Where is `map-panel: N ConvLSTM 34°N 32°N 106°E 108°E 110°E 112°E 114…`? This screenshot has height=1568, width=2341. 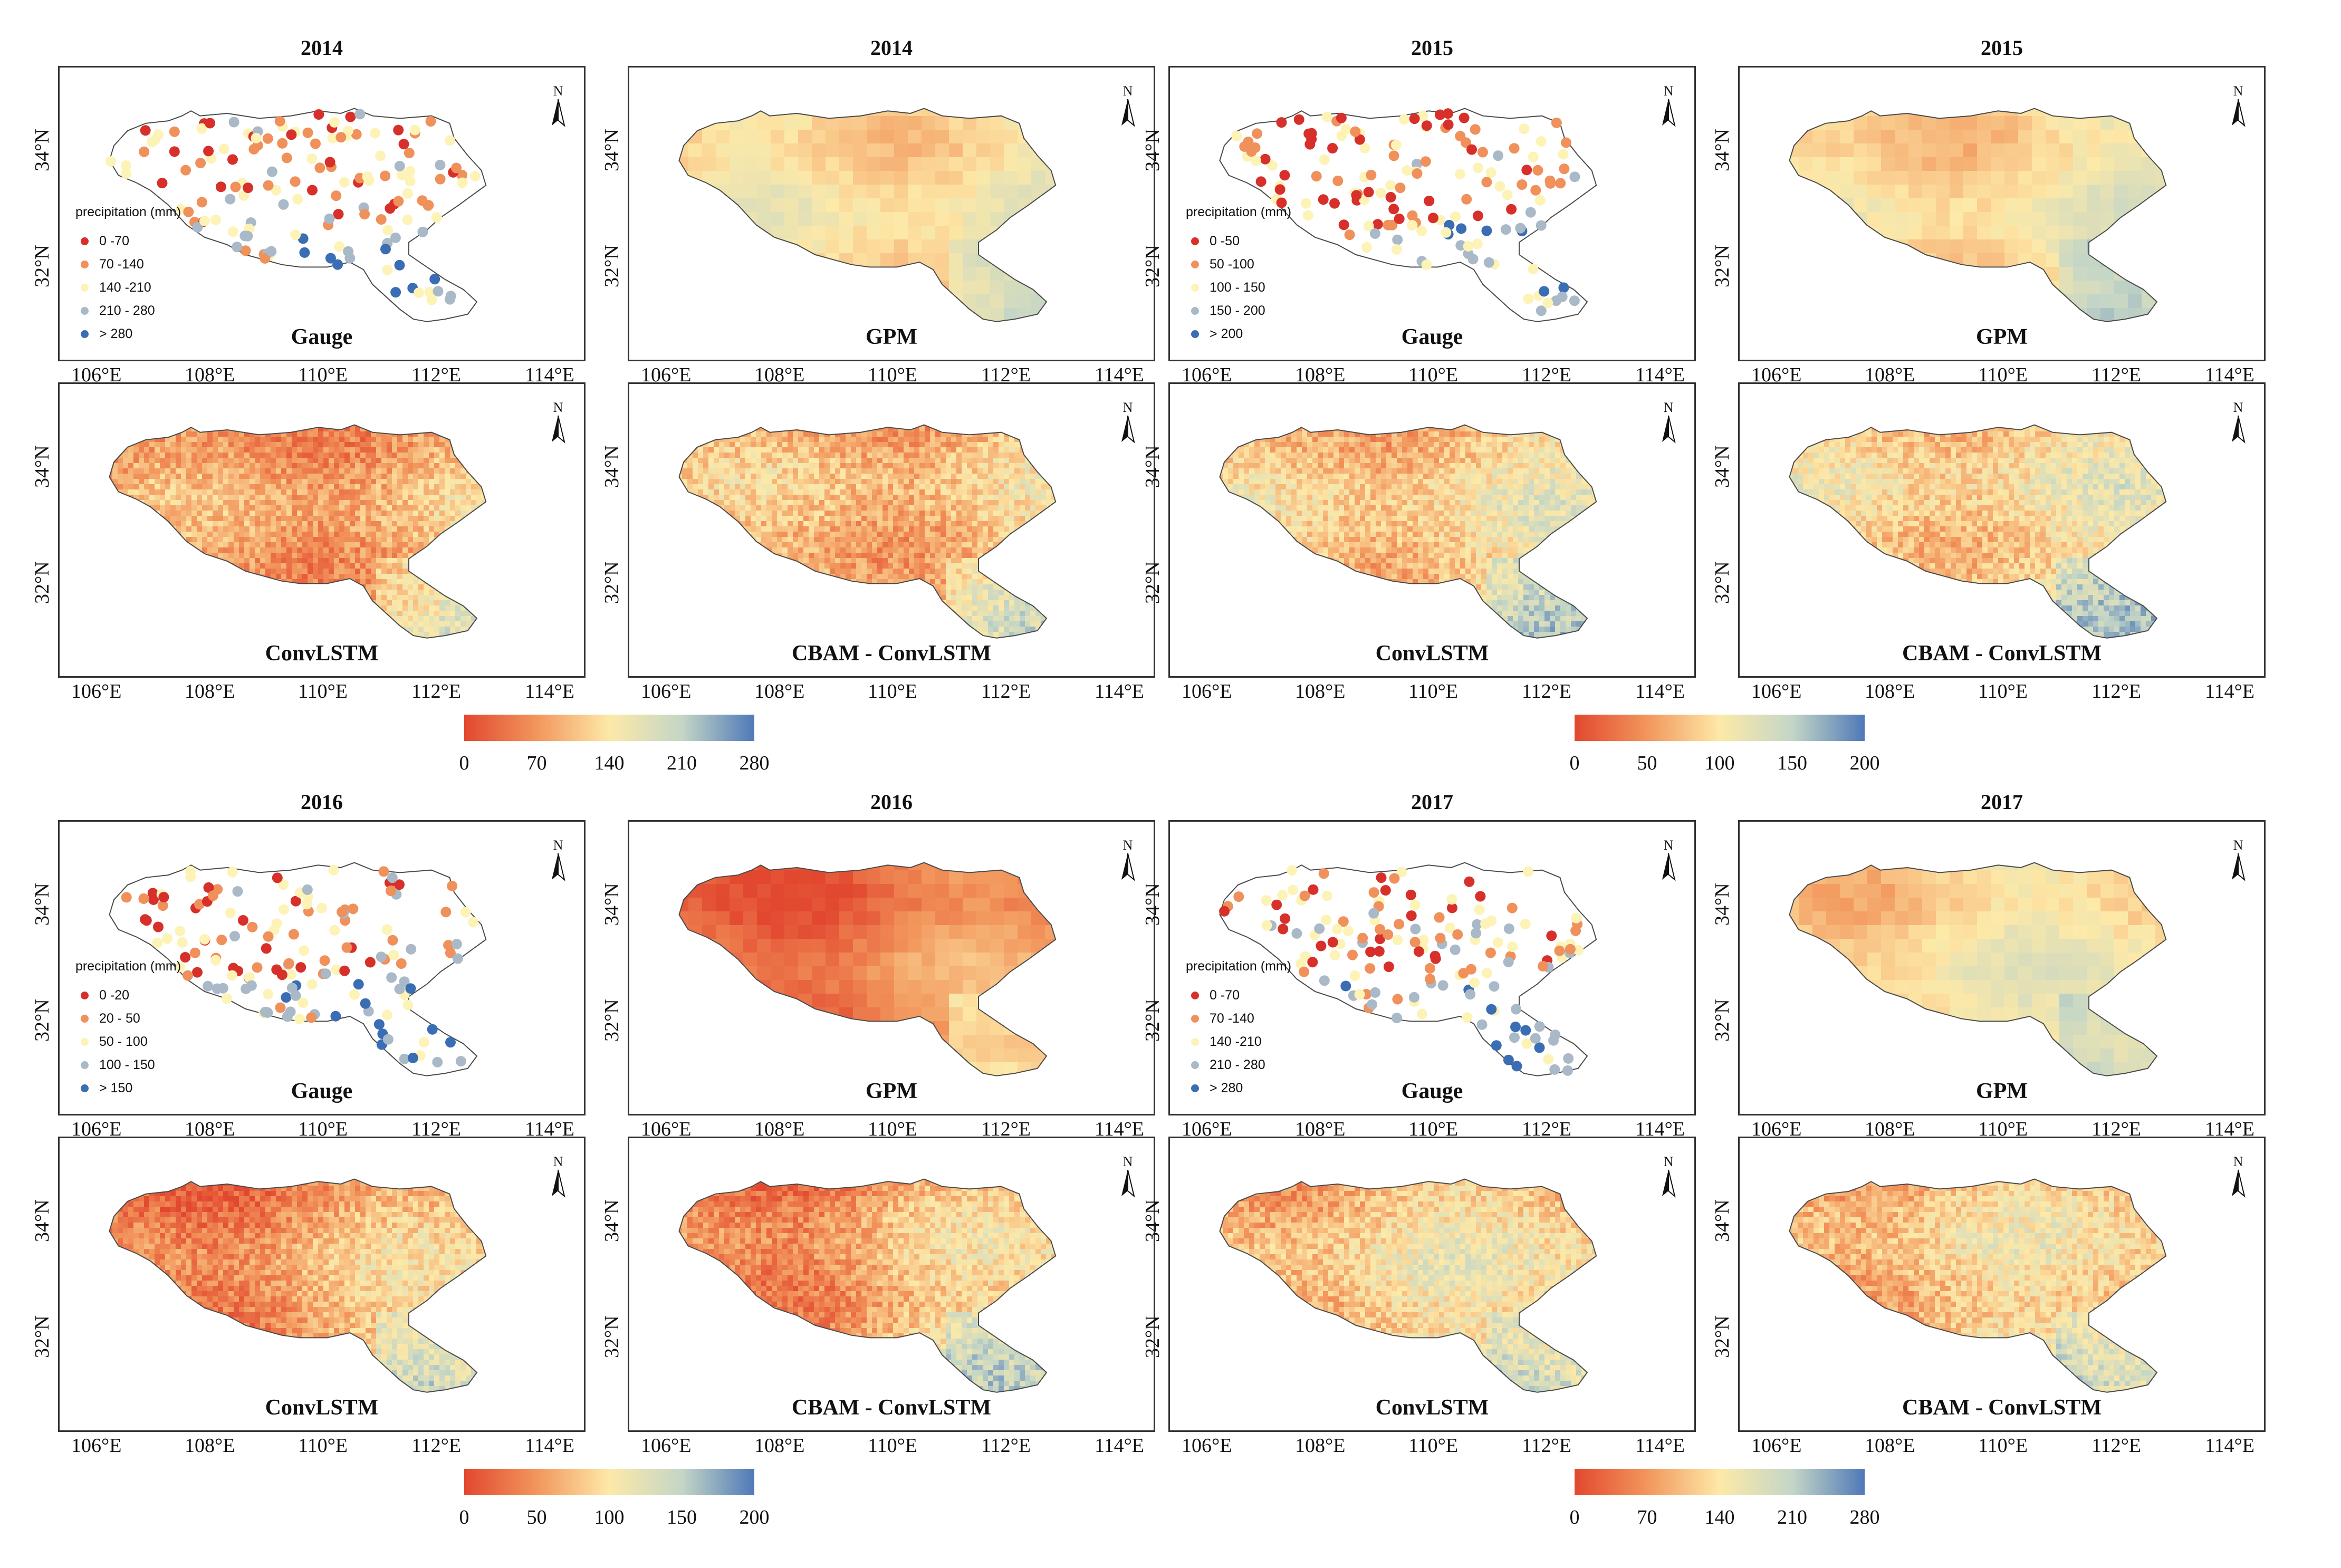
map-panel: N ConvLSTM 34°N 32°N 106°E 108°E 110°E 112°E 114… is located at coordinates (309, 1303).